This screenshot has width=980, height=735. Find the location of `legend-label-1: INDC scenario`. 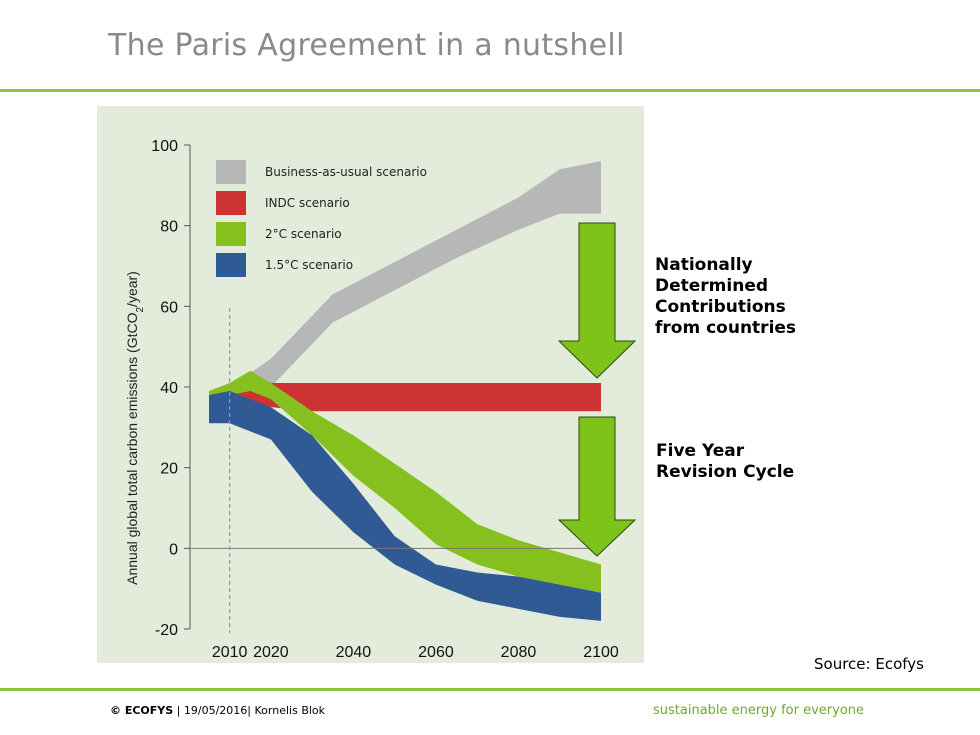

legend-label-1: INDC scenario is located at coordinates (307, 203).